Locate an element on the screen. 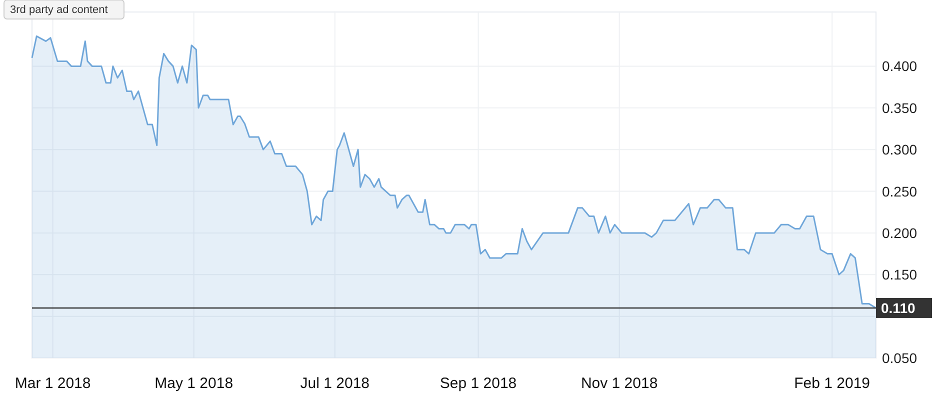 This screenshot has width=936, height=395. x-tick-label: Jul 1 2018 is located at coordinates (335, 383).